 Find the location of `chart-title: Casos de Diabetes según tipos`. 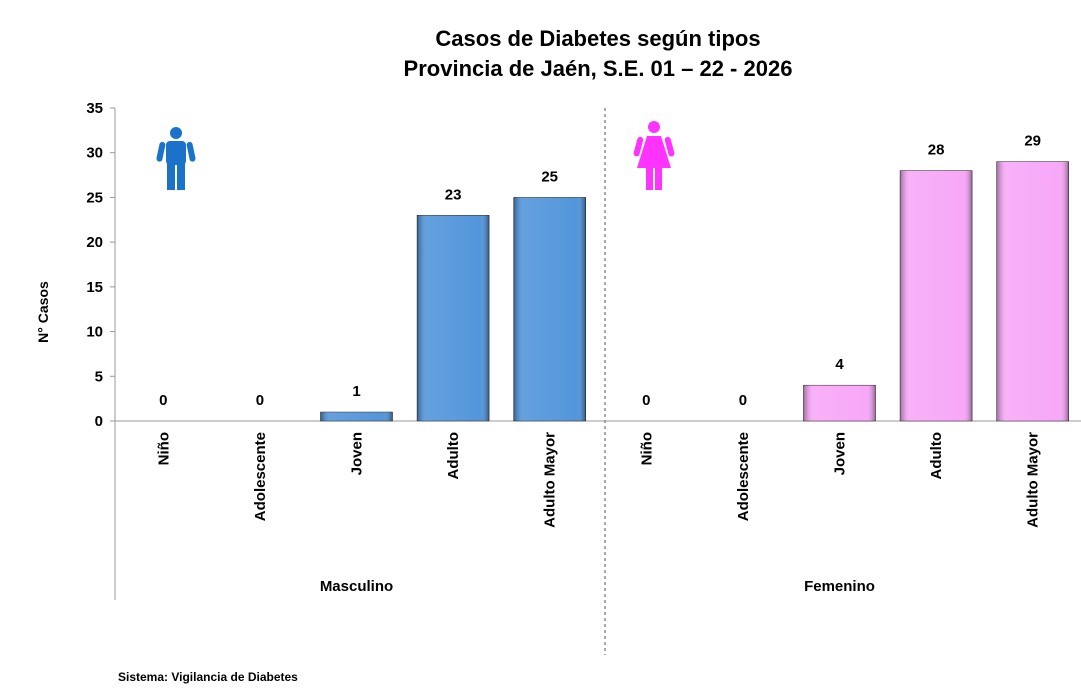

chart-title: Casos de Diabetes según tipos is located at coordinates (597, 38).